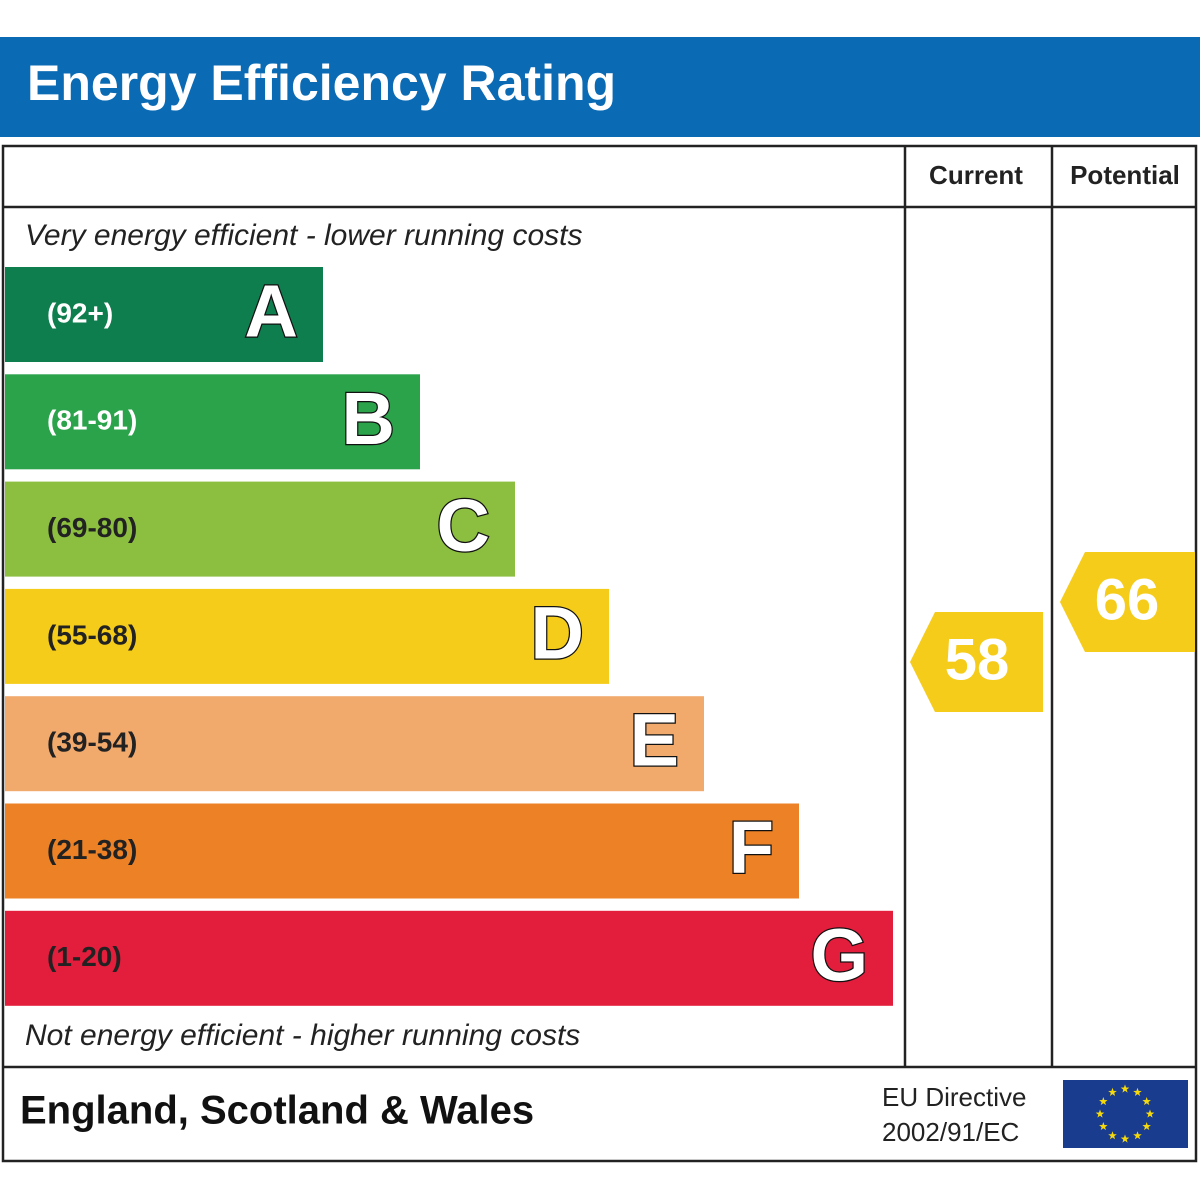  I want to click on band-range: (92+), so click(80, 312).